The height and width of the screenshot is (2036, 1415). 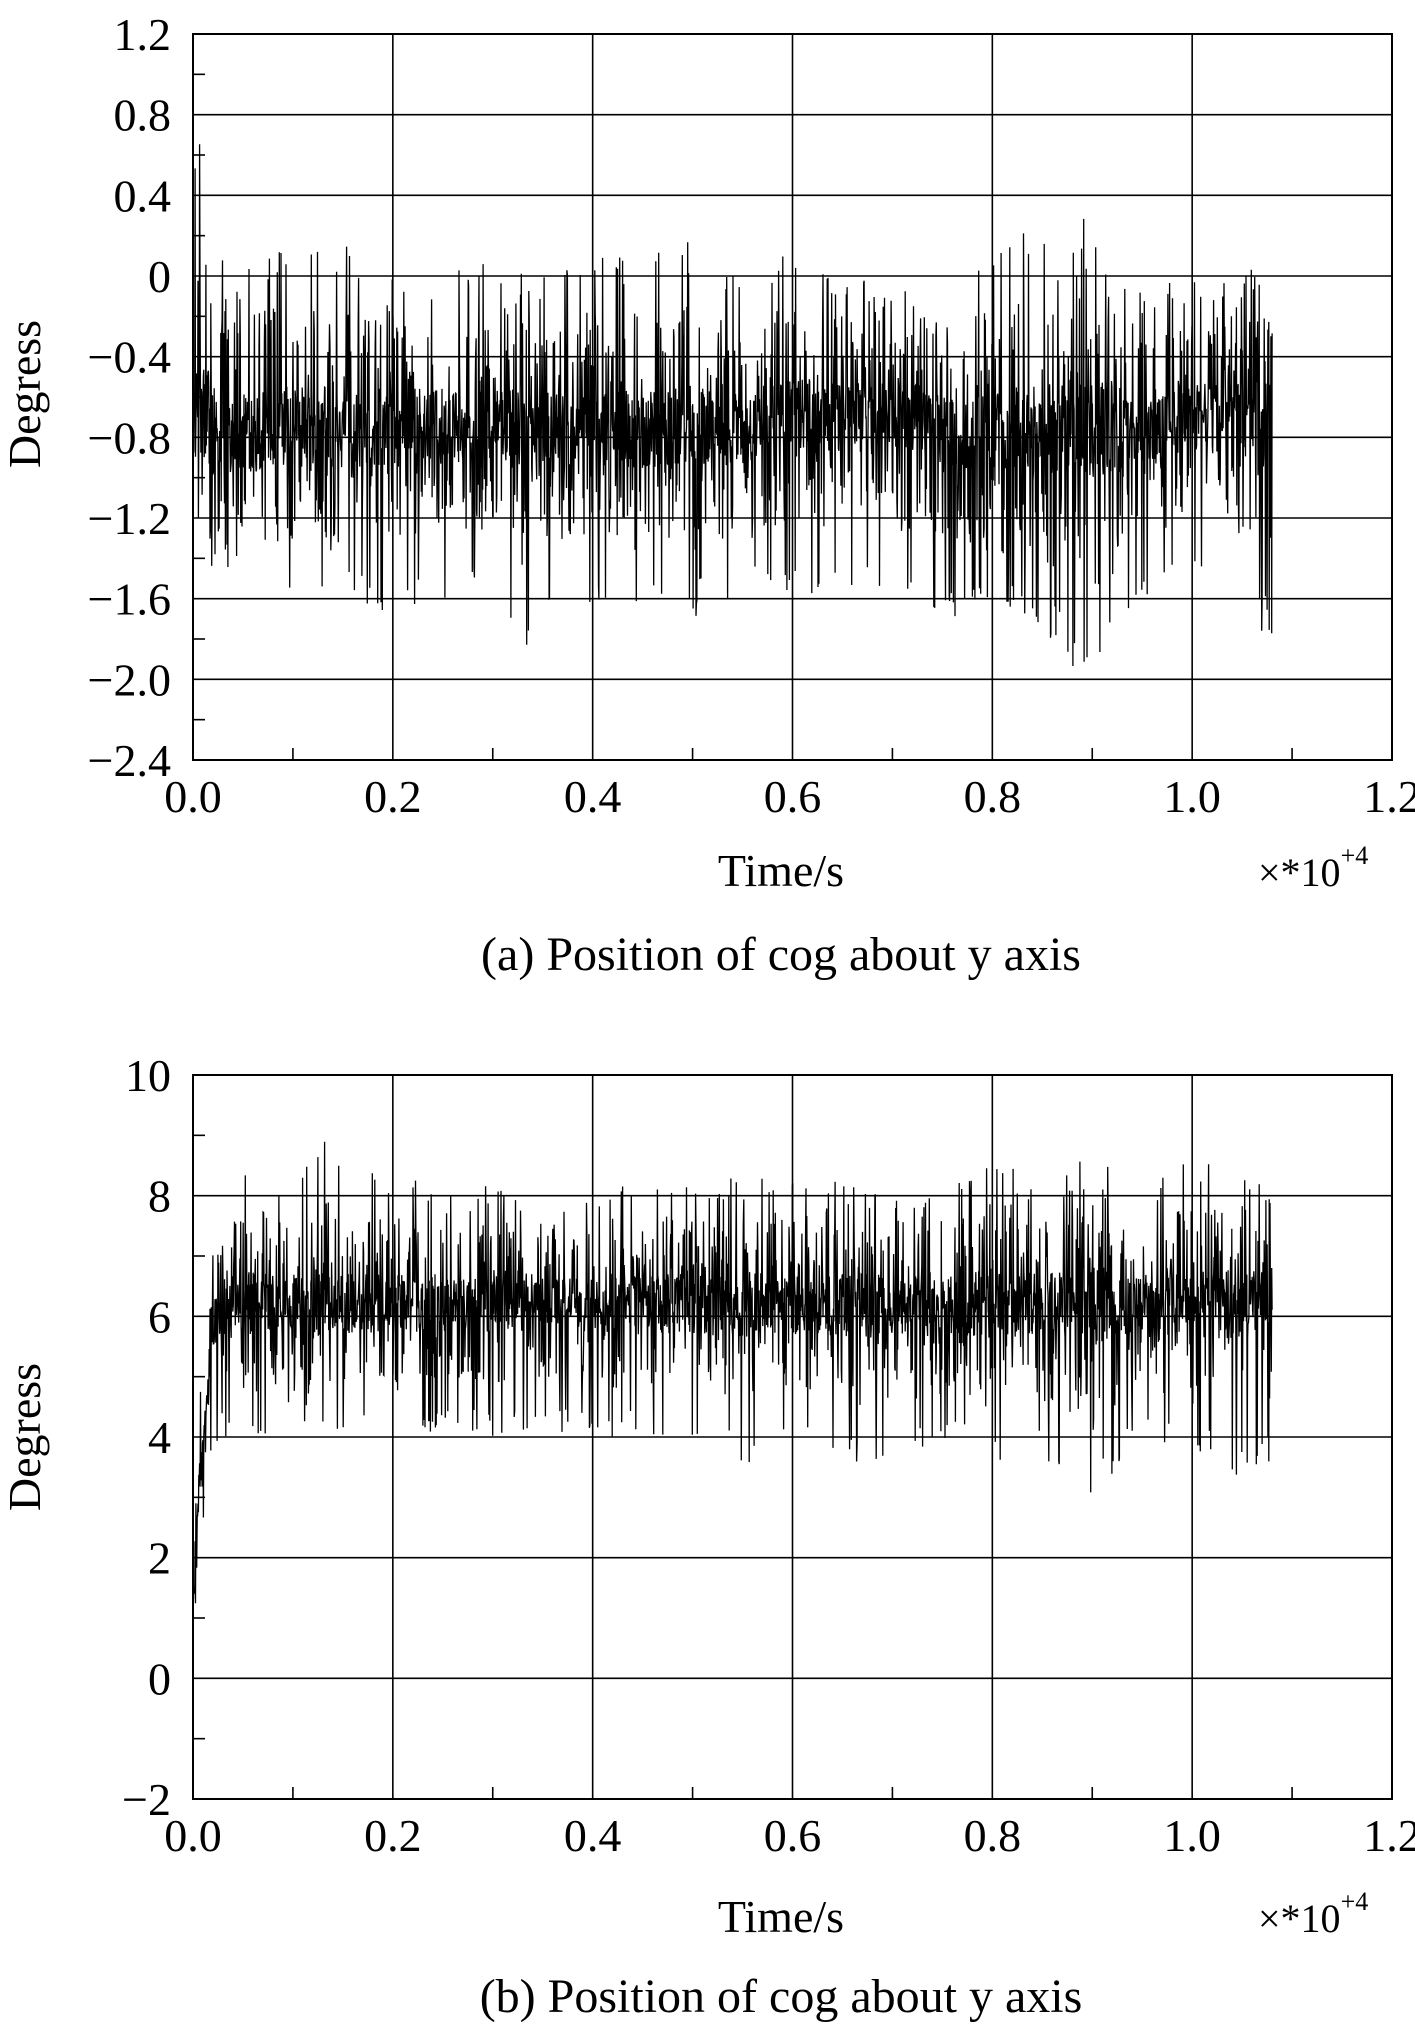 I want to click on y-tick-label: −2.4, so click(x=129, y=760).